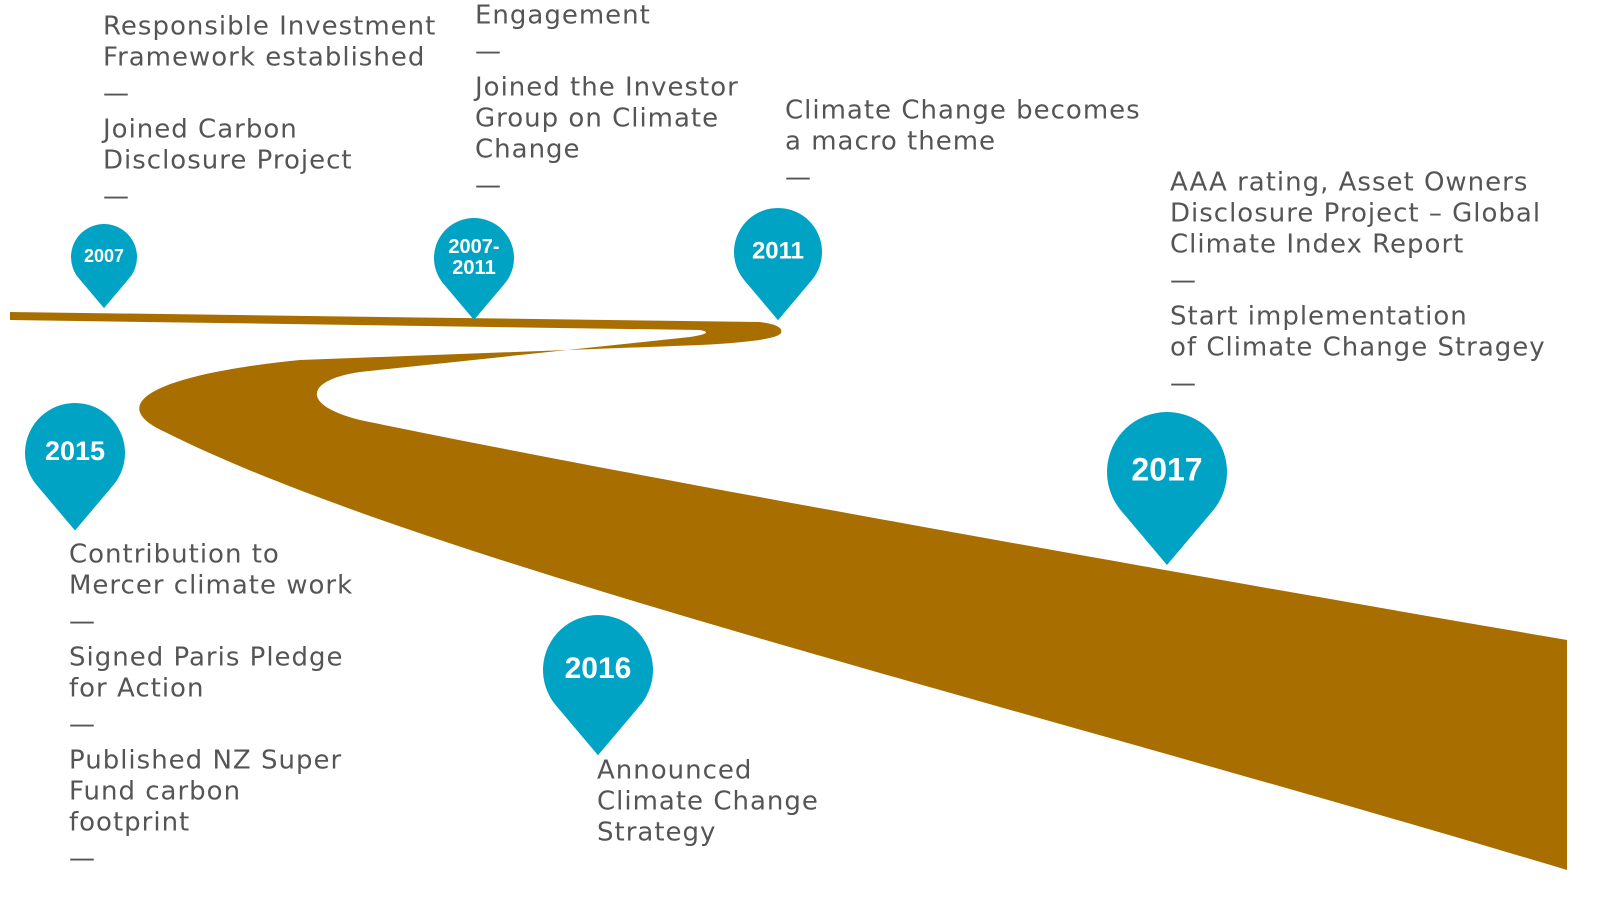  Describe the element at coordinates (473, 247) in the screenshot. I see `pin-year: 2007-` at that location.